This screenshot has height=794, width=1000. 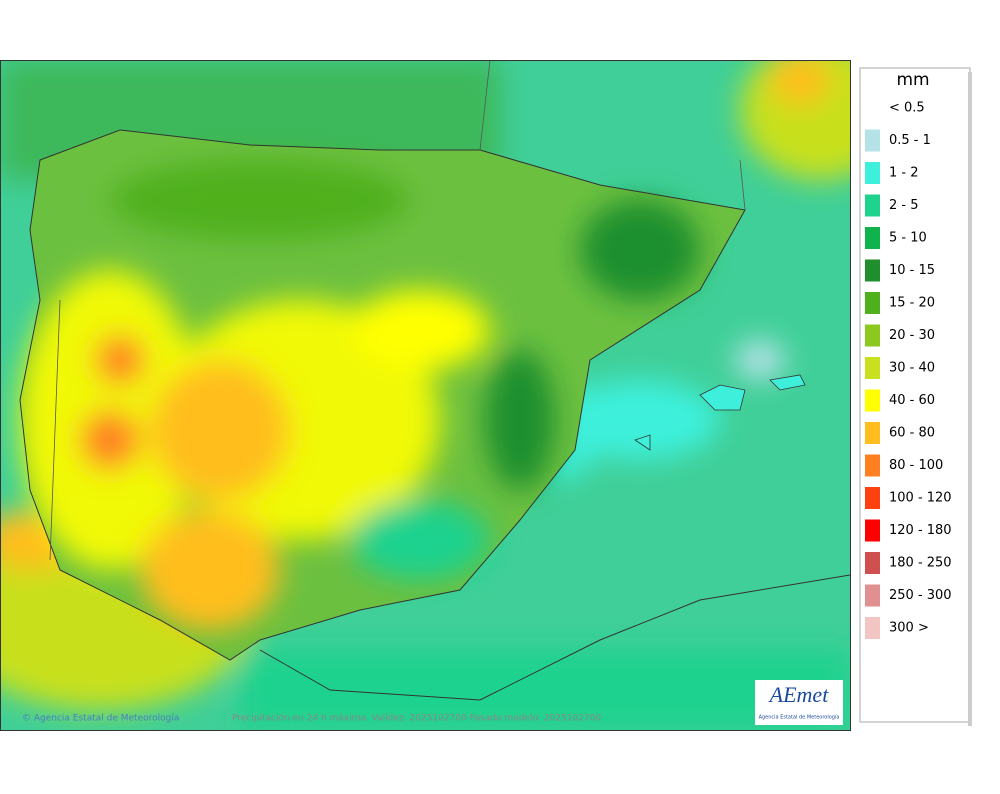 What do you see at coordinates (912, 433) in the screenshot?
I see `legend-label: 60 - 80` at bounding box center [912, 433].